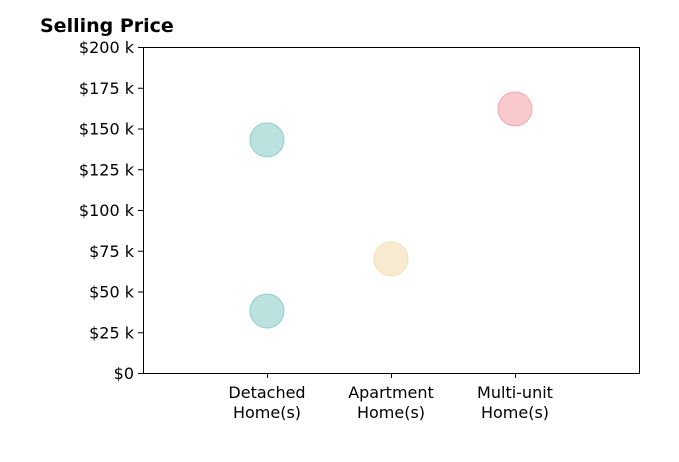 This screenshot has width=679, height=462. What do you see at coordinates (107, 169) in the screenshot?
I see `y-tick-label: $125 k` at bounding box center [107, 169].